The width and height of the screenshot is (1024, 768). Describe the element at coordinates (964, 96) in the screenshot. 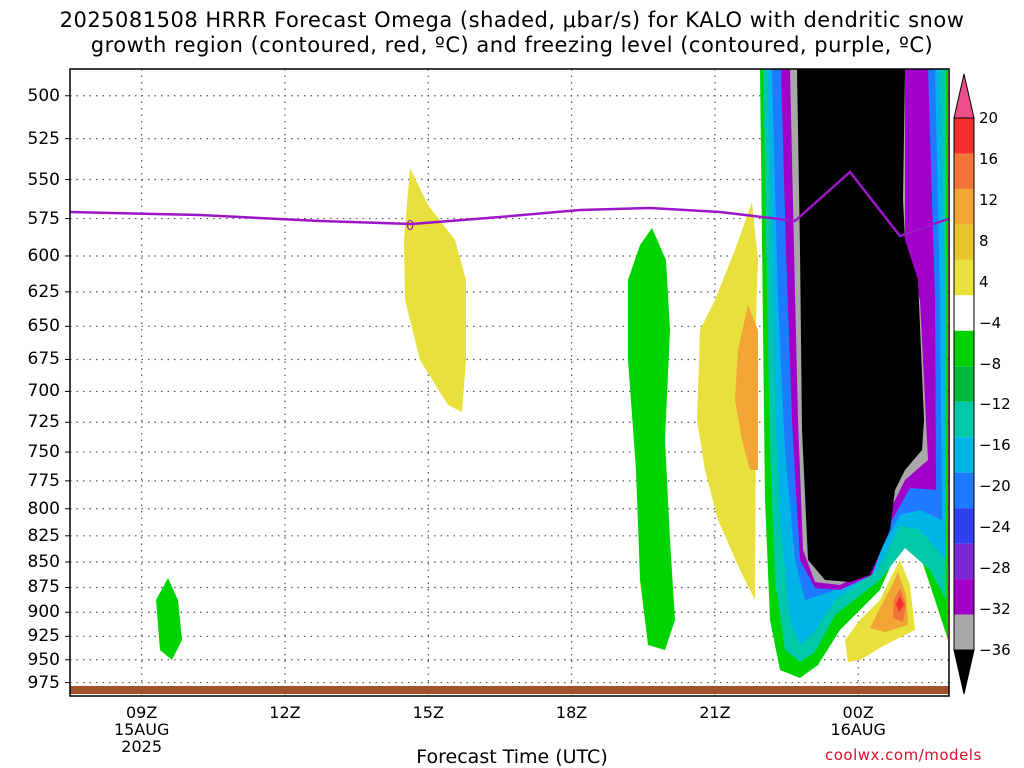

I see `colorbar-top-triangle` at that location.